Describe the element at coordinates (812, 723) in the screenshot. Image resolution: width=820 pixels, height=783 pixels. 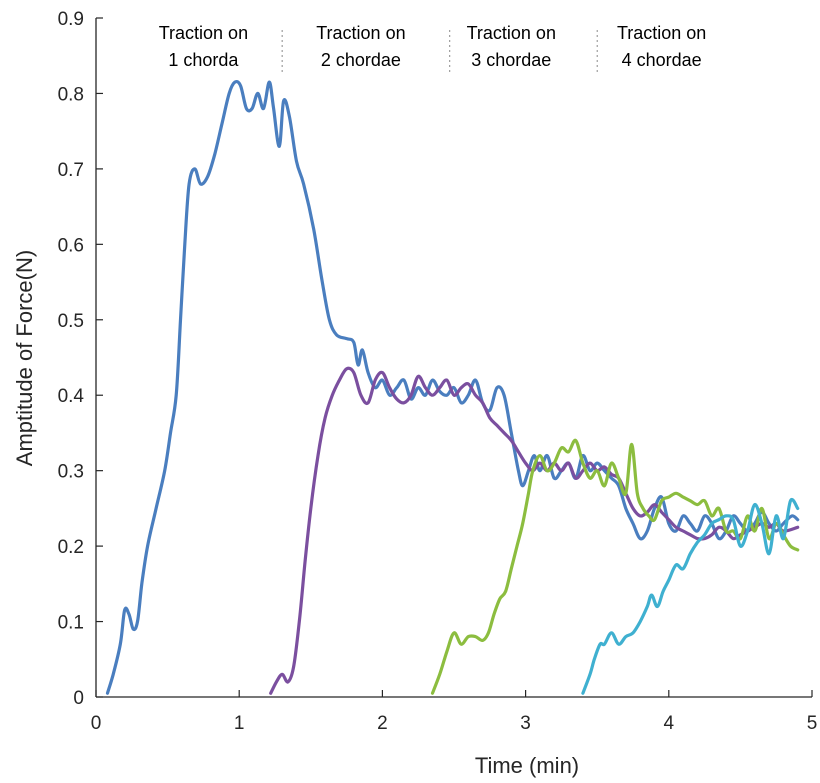
I see `x-tick-label: 5` at that location.